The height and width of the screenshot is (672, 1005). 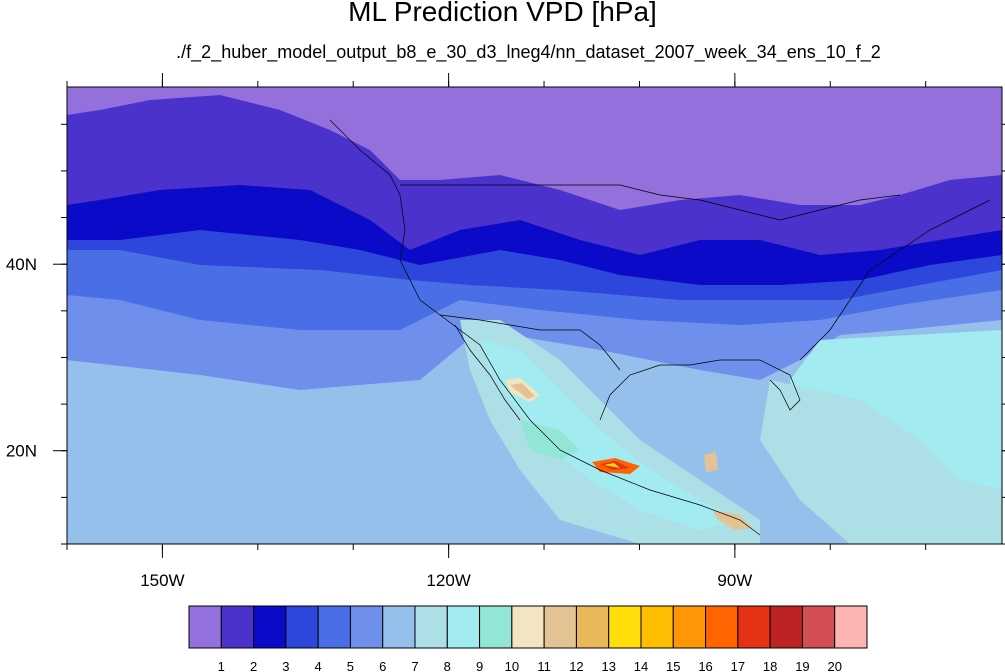 What do you see at coordinates (802, 665) in the screenshot?
I see `colorbar-level-label: 19` at bounding box center [802, 665].